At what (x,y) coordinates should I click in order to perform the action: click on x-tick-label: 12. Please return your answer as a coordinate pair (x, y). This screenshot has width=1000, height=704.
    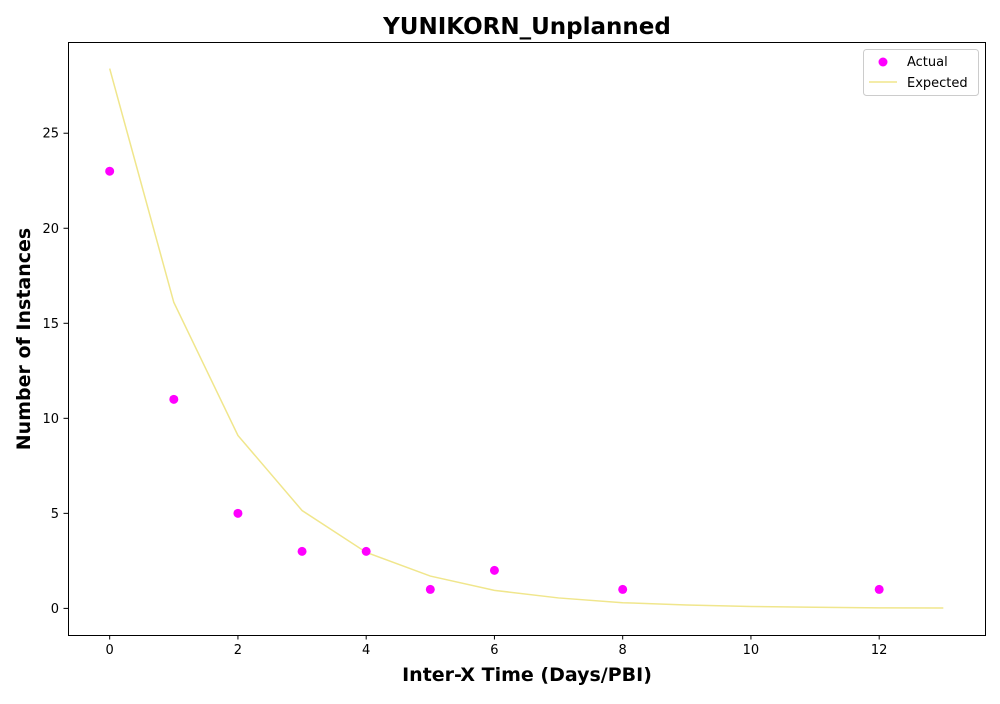
    Looking at the image, I should click on (879, 650).